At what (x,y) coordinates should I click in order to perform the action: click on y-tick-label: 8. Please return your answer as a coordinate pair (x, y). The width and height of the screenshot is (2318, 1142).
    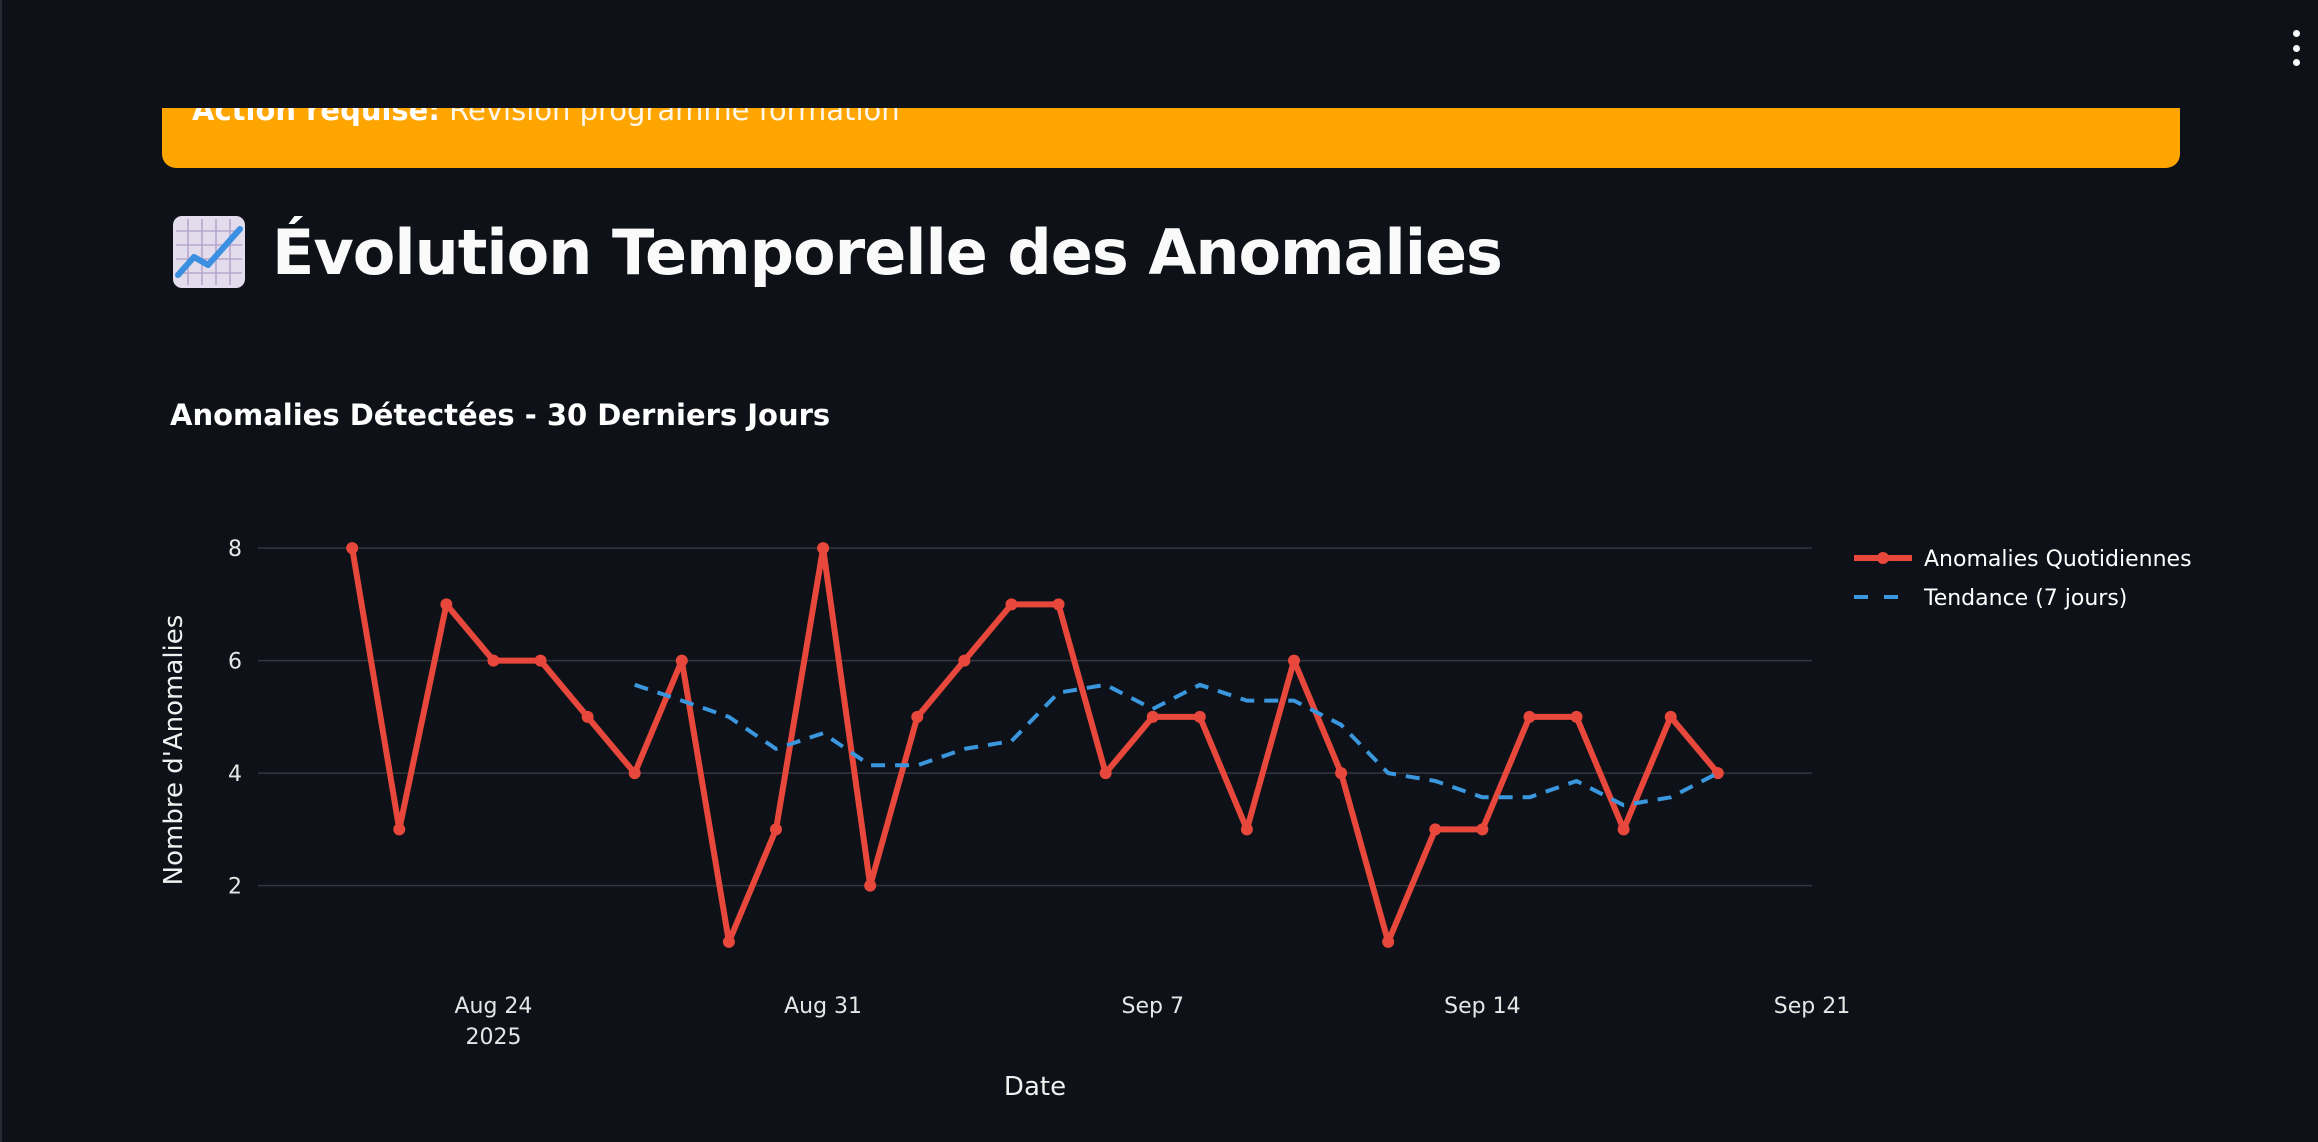
    Looking at the image, I should click on (235, 549).